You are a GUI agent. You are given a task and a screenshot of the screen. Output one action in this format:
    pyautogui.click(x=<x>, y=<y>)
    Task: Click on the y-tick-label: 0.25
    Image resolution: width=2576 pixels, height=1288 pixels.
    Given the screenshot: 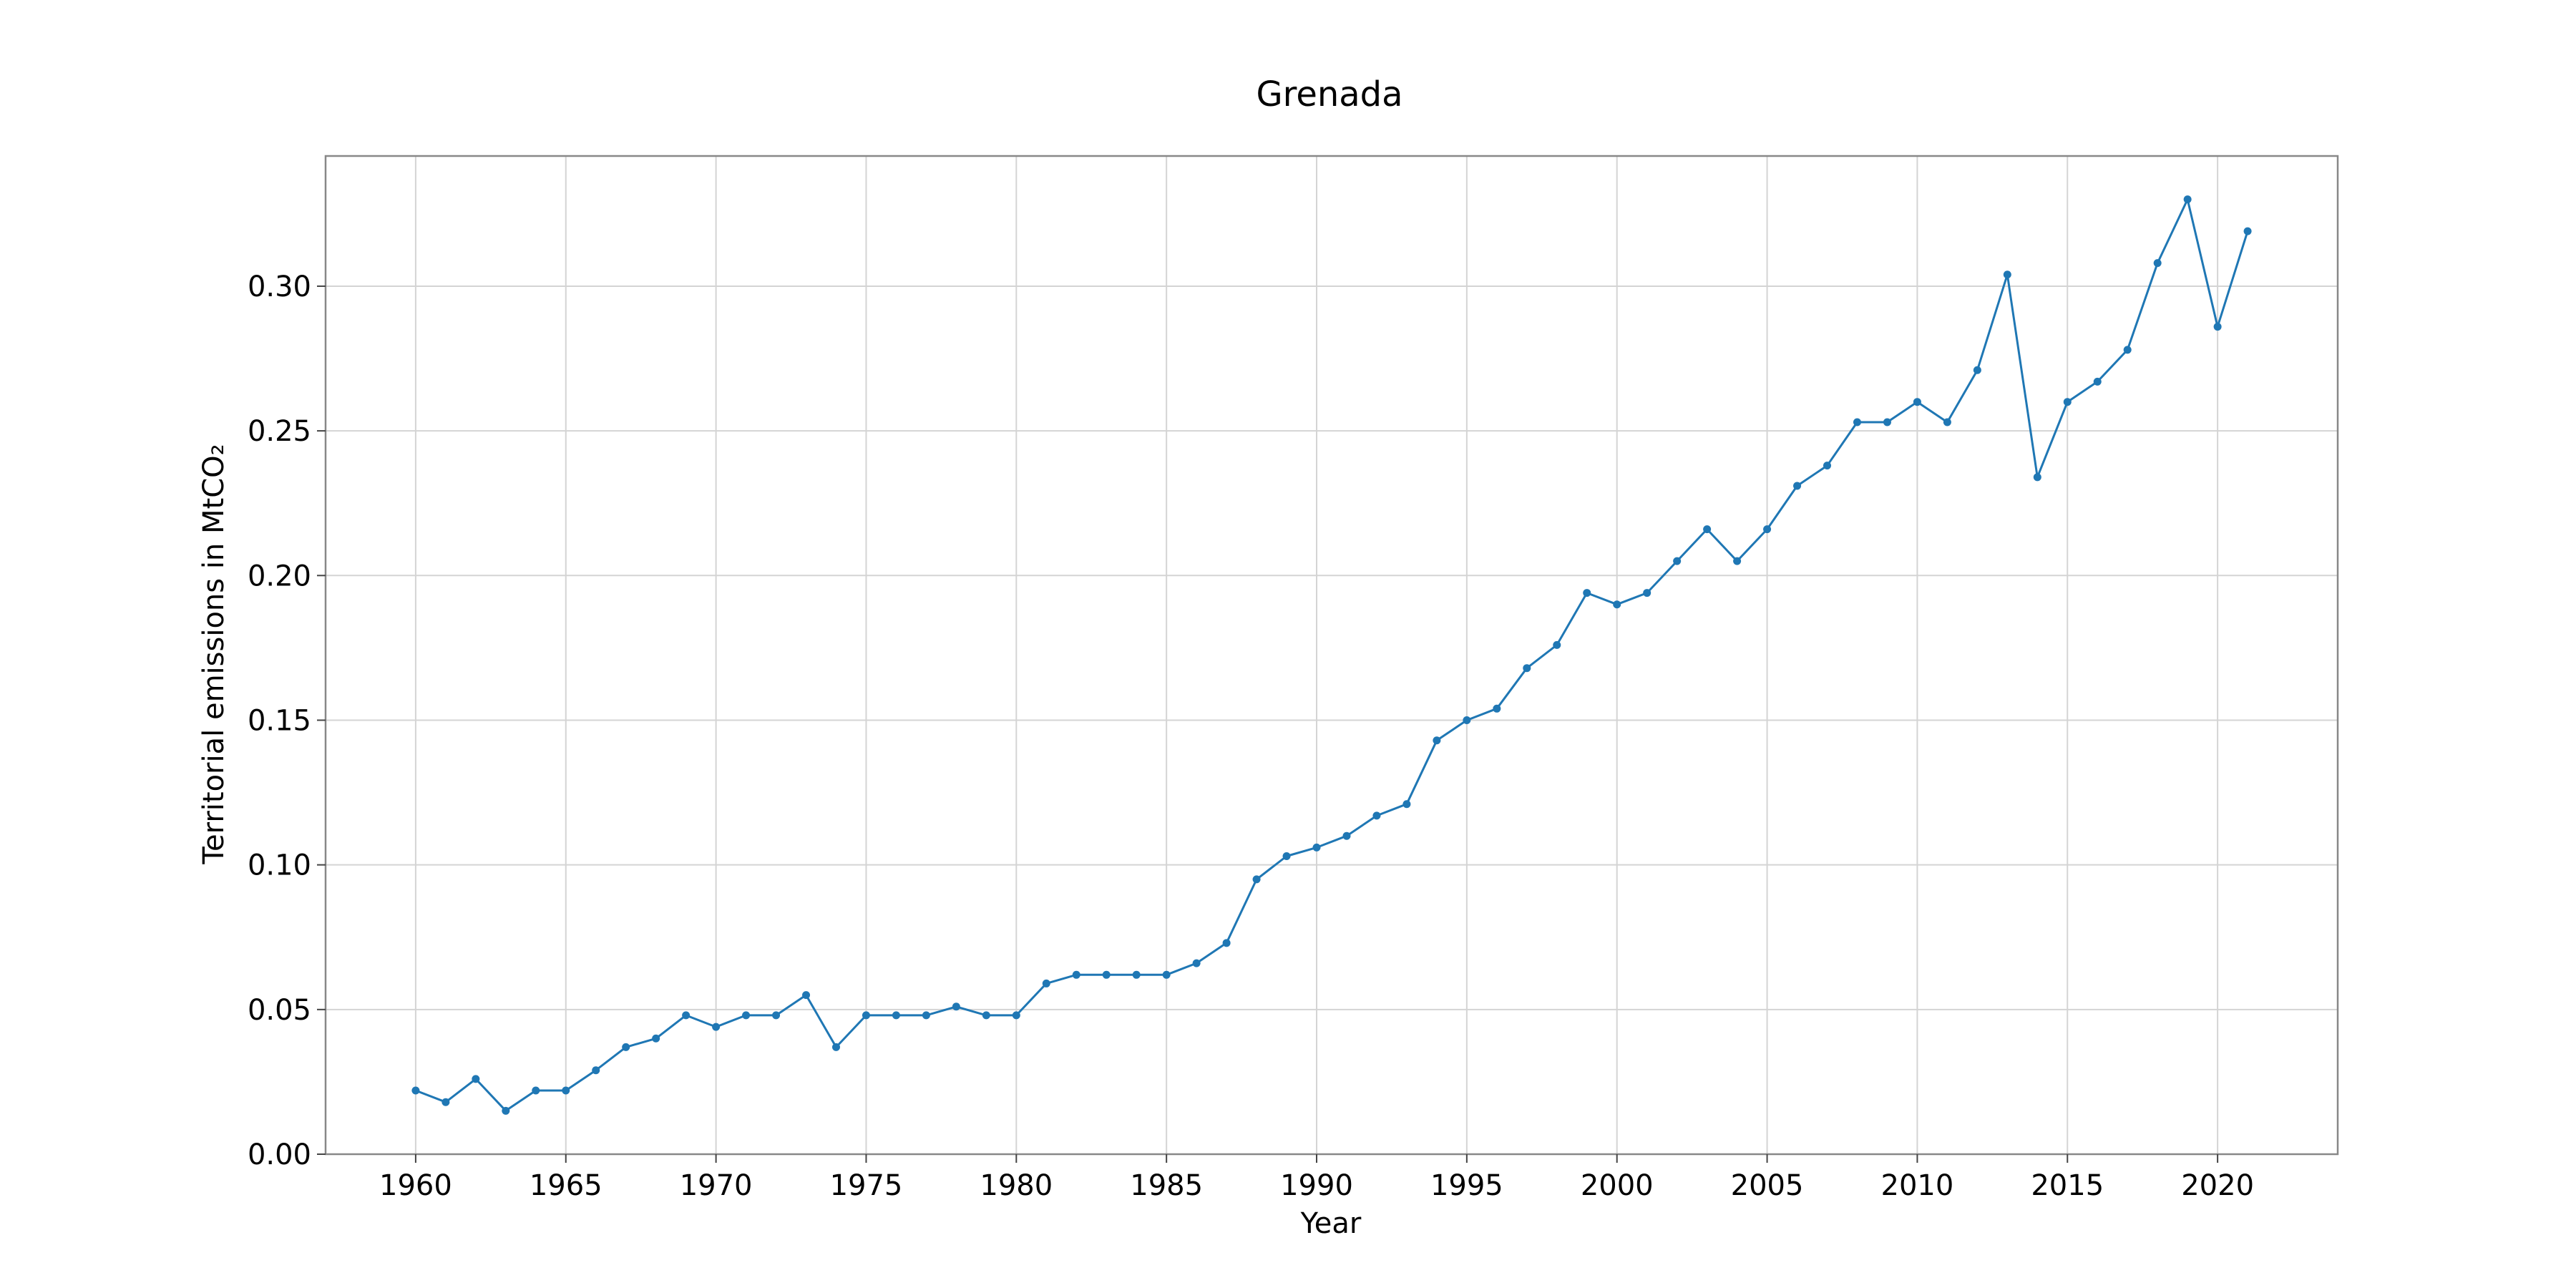 What is the action you would take?
    pyautogui.click(x=279, y=431)
    